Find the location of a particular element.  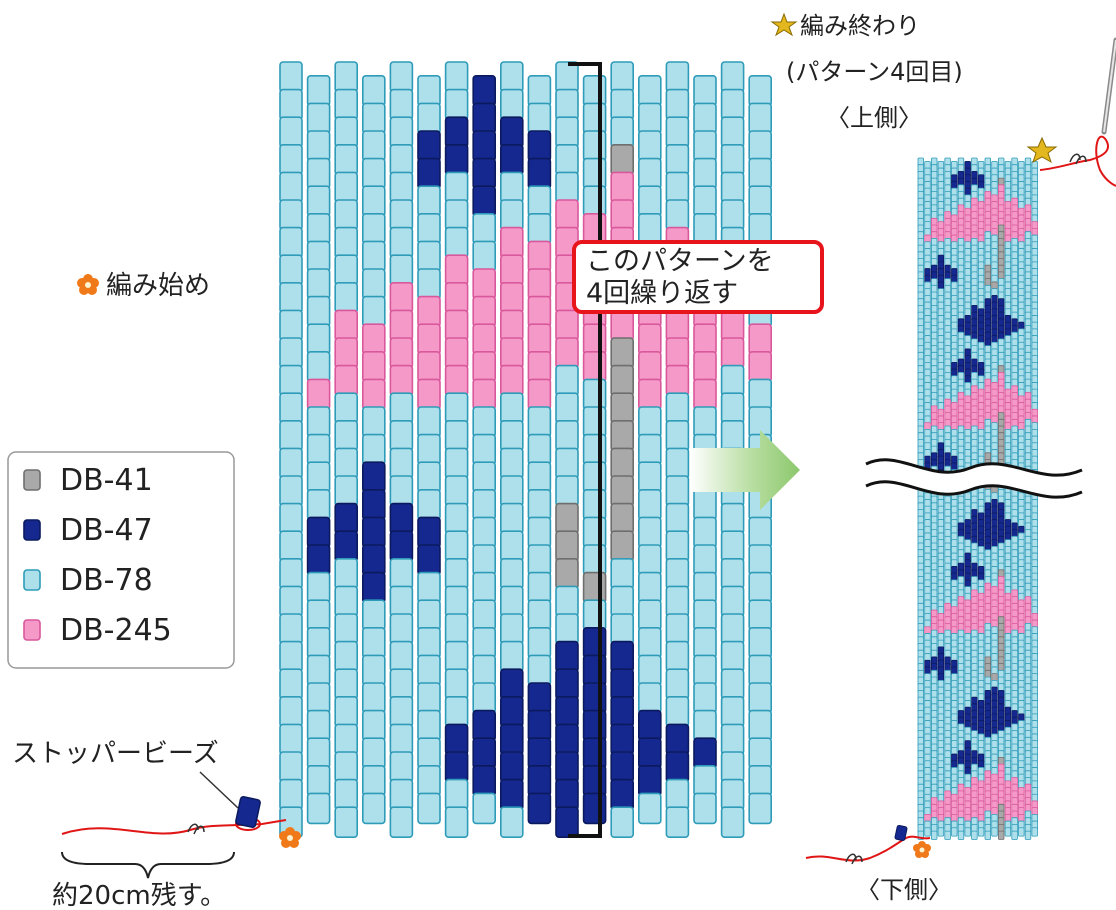

stopper-bead is located at coordinates (248, 812).